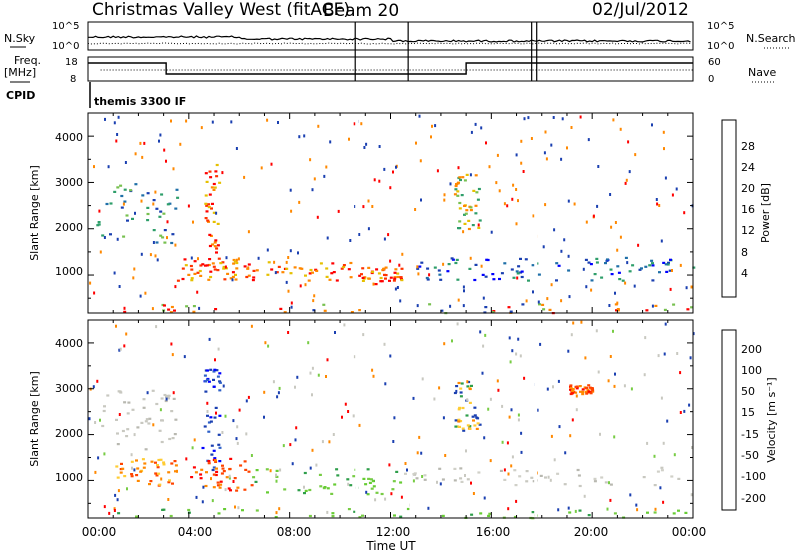 This screenshot has width=800, height=554. What do you see at coordinates (720, 26) in the screenshot?
I see `noise-right-tick-top: 10^5` at bounding box center [720, 26].